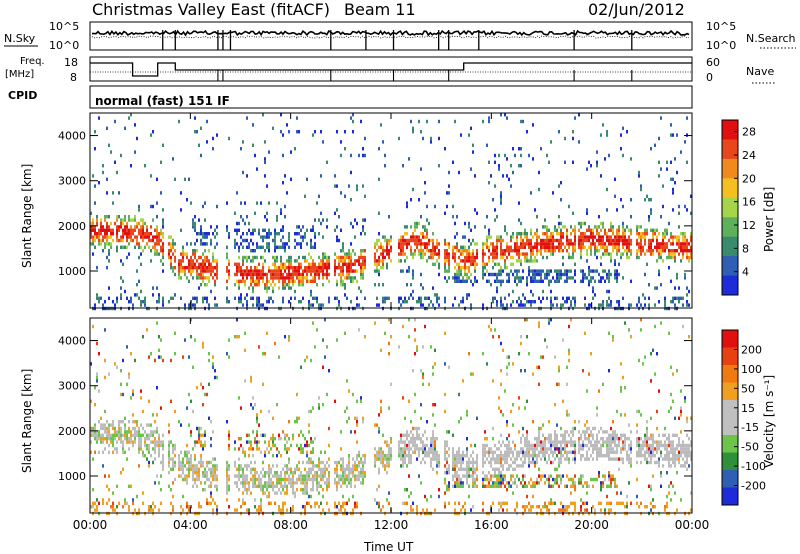  I want to click on power-cell-1952, so click(517, 261).